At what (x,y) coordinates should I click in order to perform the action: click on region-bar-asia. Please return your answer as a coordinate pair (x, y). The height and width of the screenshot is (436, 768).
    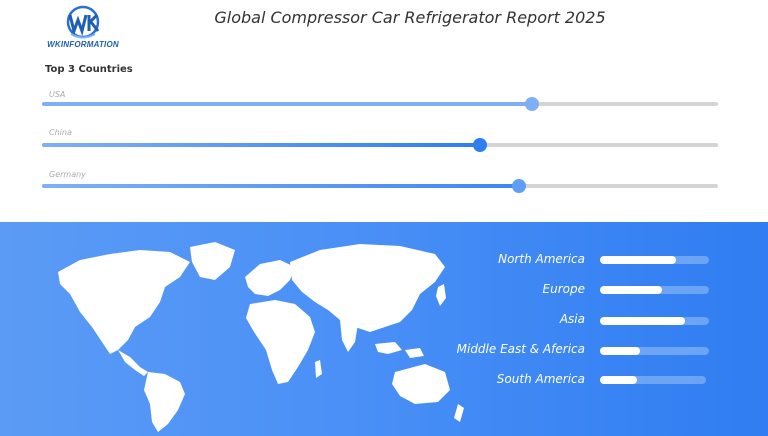
    Looking at the image, I should click on (654, 321).